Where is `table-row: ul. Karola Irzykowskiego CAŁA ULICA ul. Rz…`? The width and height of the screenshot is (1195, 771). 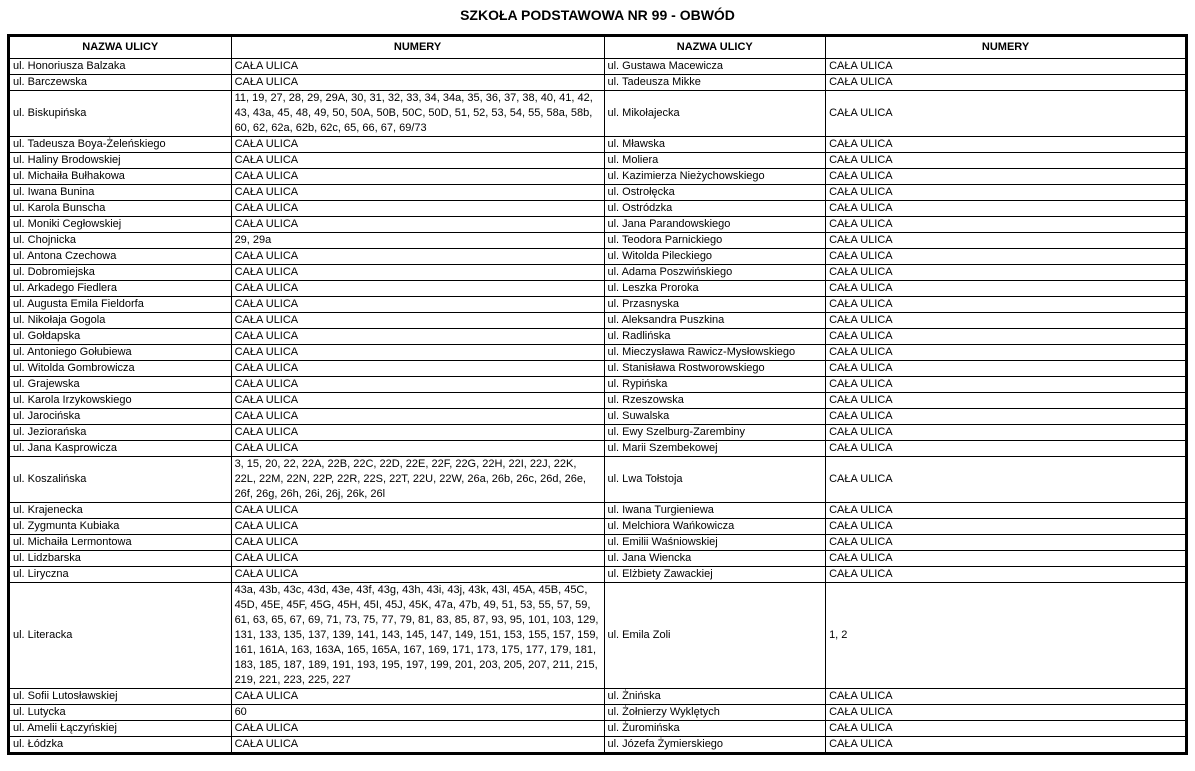
table-row: ul. Karola Irzykowskiego CAŁA ULICA ul. Rz… is located at coordinates (597, 400).